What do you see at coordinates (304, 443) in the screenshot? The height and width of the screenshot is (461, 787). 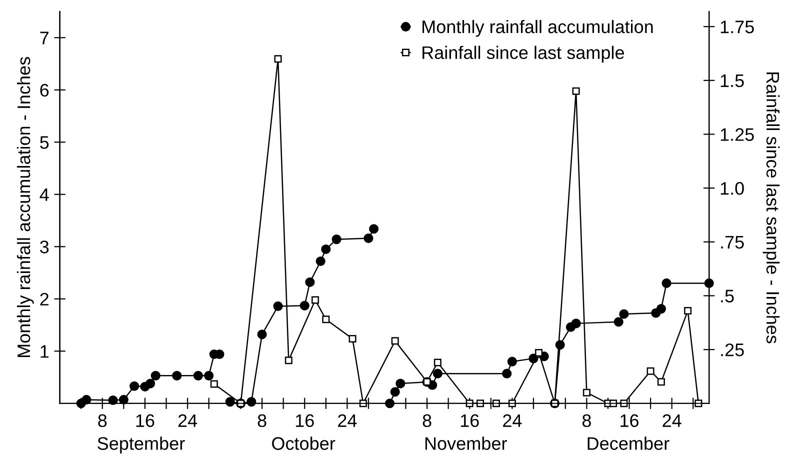 I see `text: October` at bounding box center [304, 443].